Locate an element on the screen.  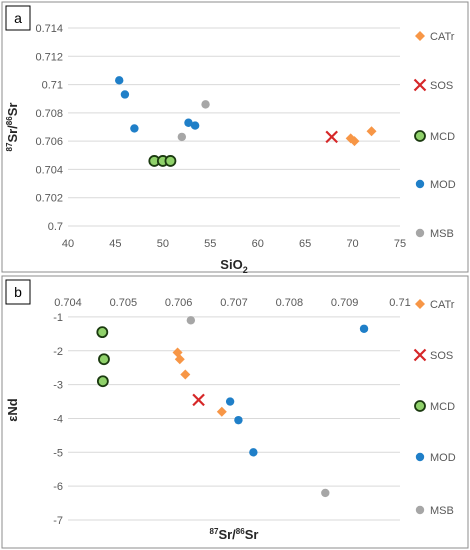
x-tick-label: 55 is located at coordinates (210, 244).